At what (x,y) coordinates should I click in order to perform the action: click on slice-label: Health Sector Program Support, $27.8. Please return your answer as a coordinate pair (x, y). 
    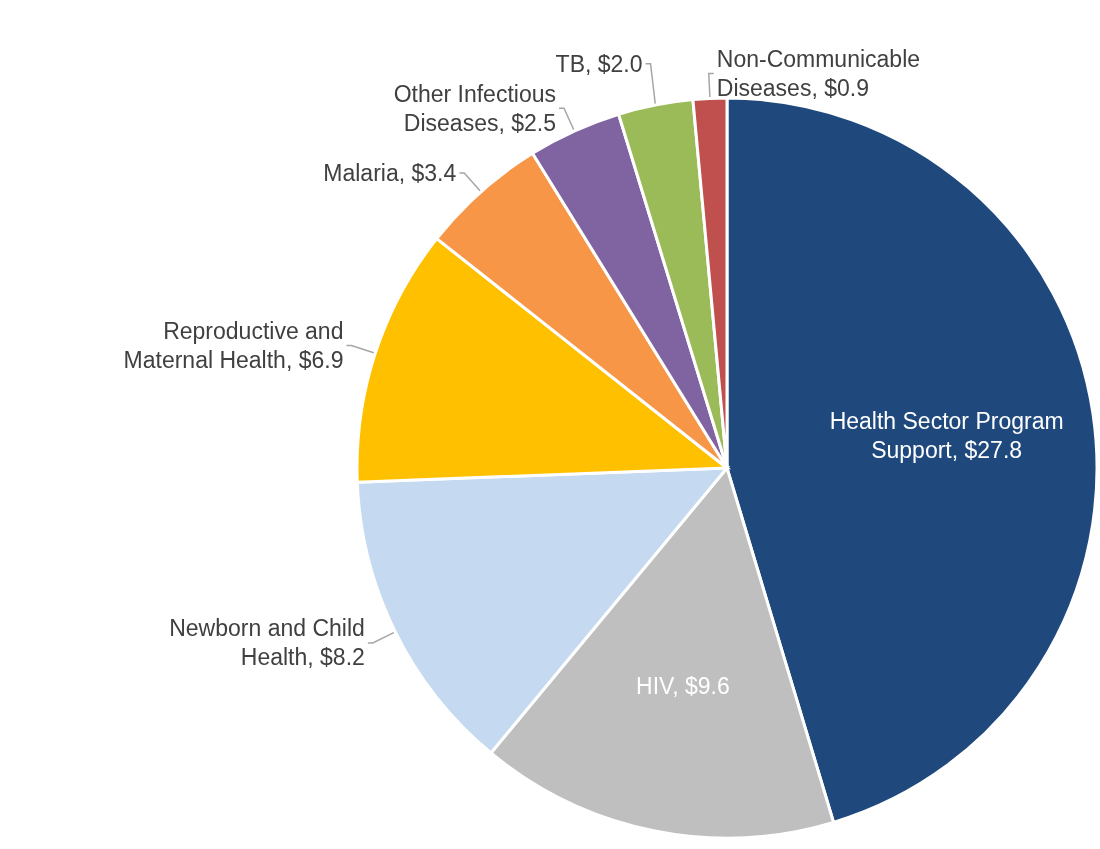
    Looking at the image, I should click on (946, 436).